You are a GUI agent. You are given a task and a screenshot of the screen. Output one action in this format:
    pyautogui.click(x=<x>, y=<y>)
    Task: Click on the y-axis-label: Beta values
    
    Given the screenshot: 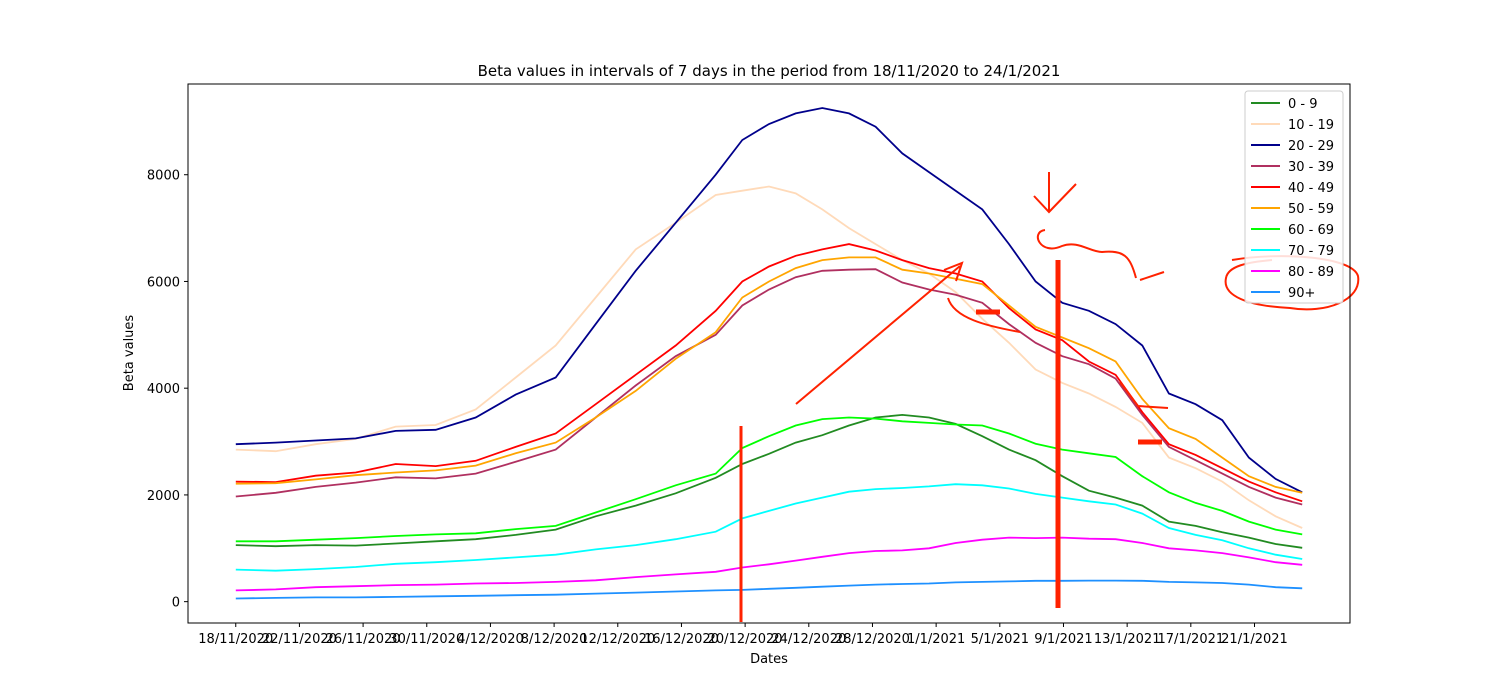 What is the action you would take?
    pyautogui.click(x=129, y=353)
    